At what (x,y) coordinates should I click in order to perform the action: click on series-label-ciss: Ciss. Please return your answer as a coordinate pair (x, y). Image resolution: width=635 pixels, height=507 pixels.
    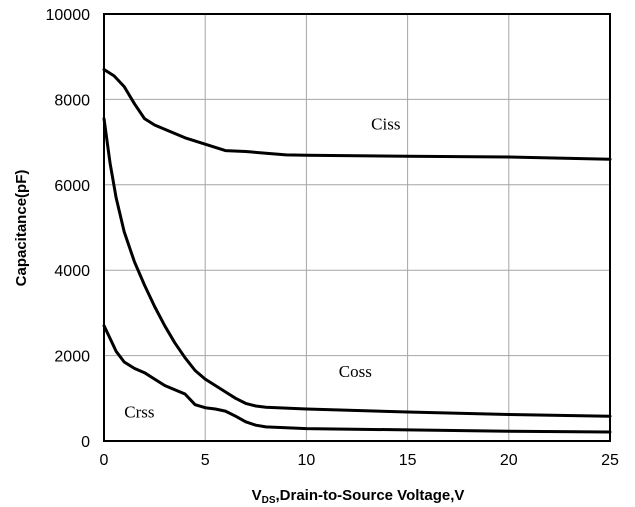
    Looking at the image, I should click on (385, 123).